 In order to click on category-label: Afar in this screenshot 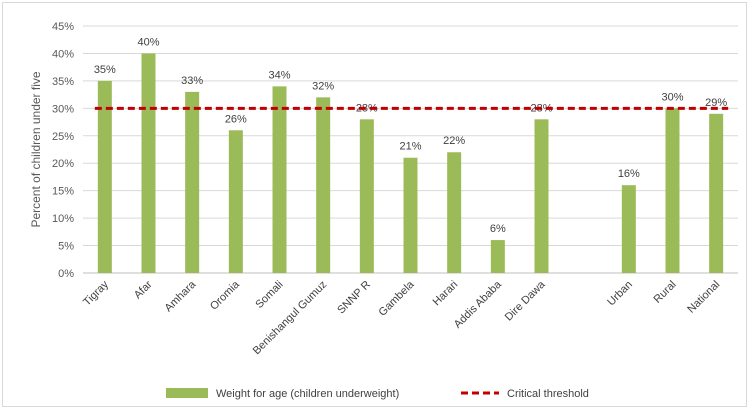, I will do `click(143, 289)`.